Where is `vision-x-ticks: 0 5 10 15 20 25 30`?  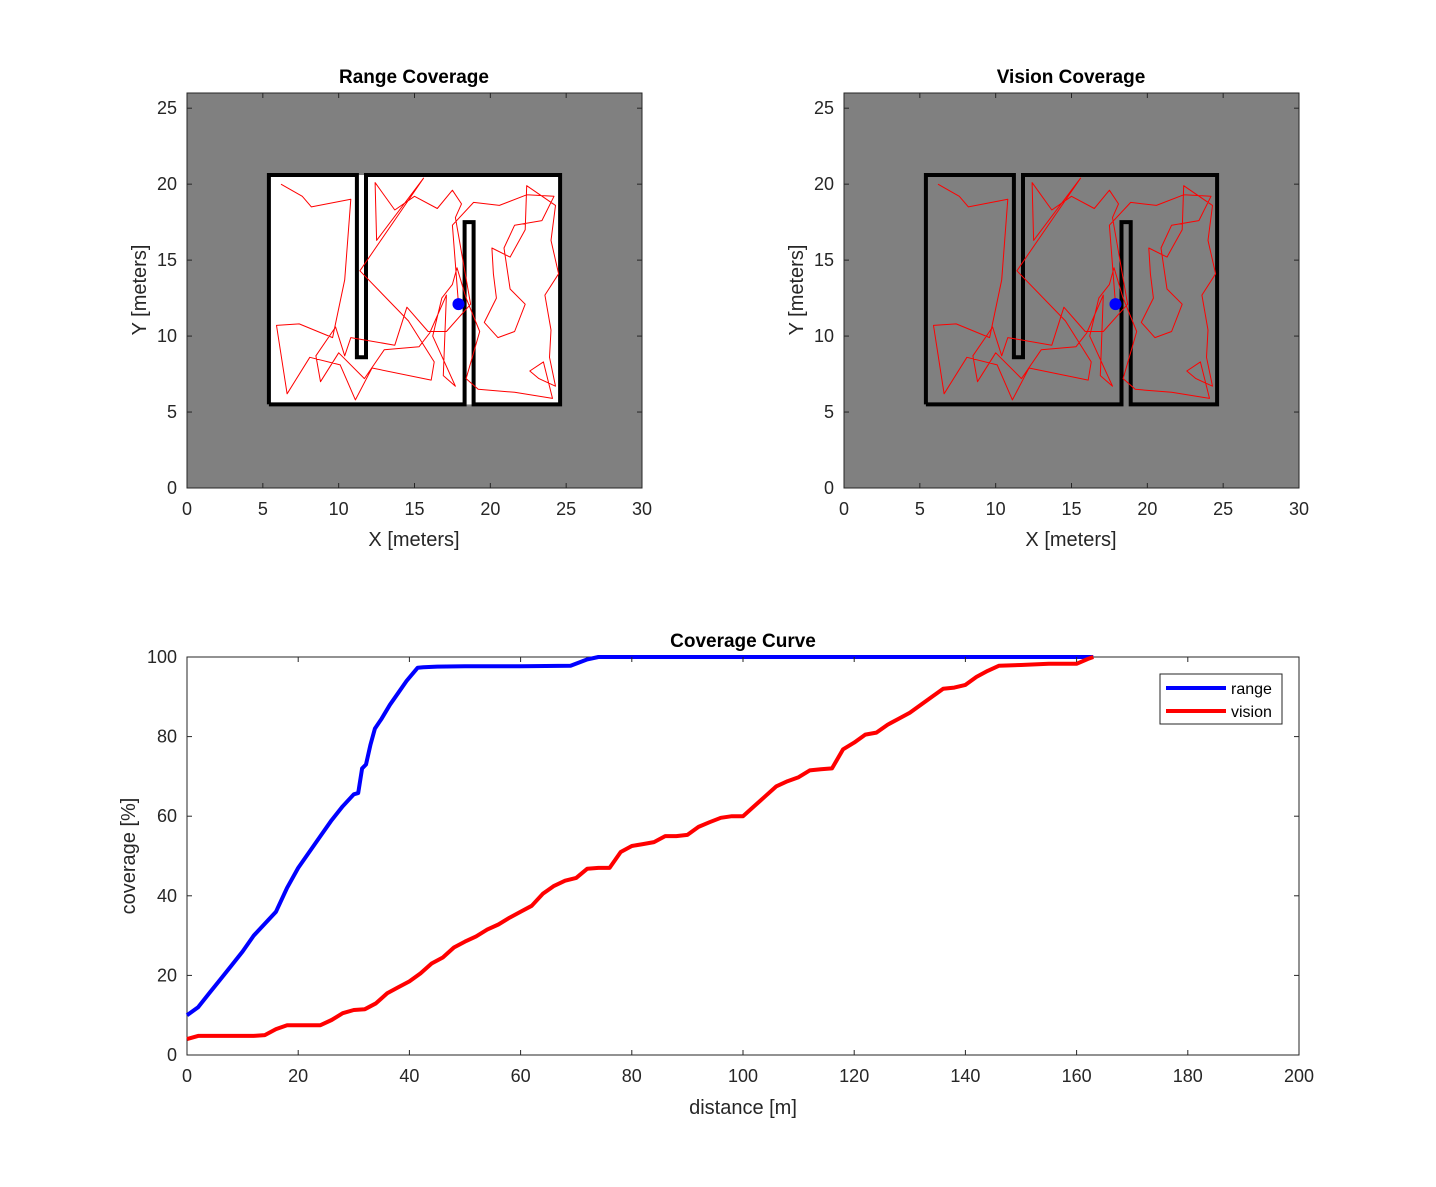
vision-x-ticks: 0 5 10 15 20 25 30 is located at coordinates (1074, 306).